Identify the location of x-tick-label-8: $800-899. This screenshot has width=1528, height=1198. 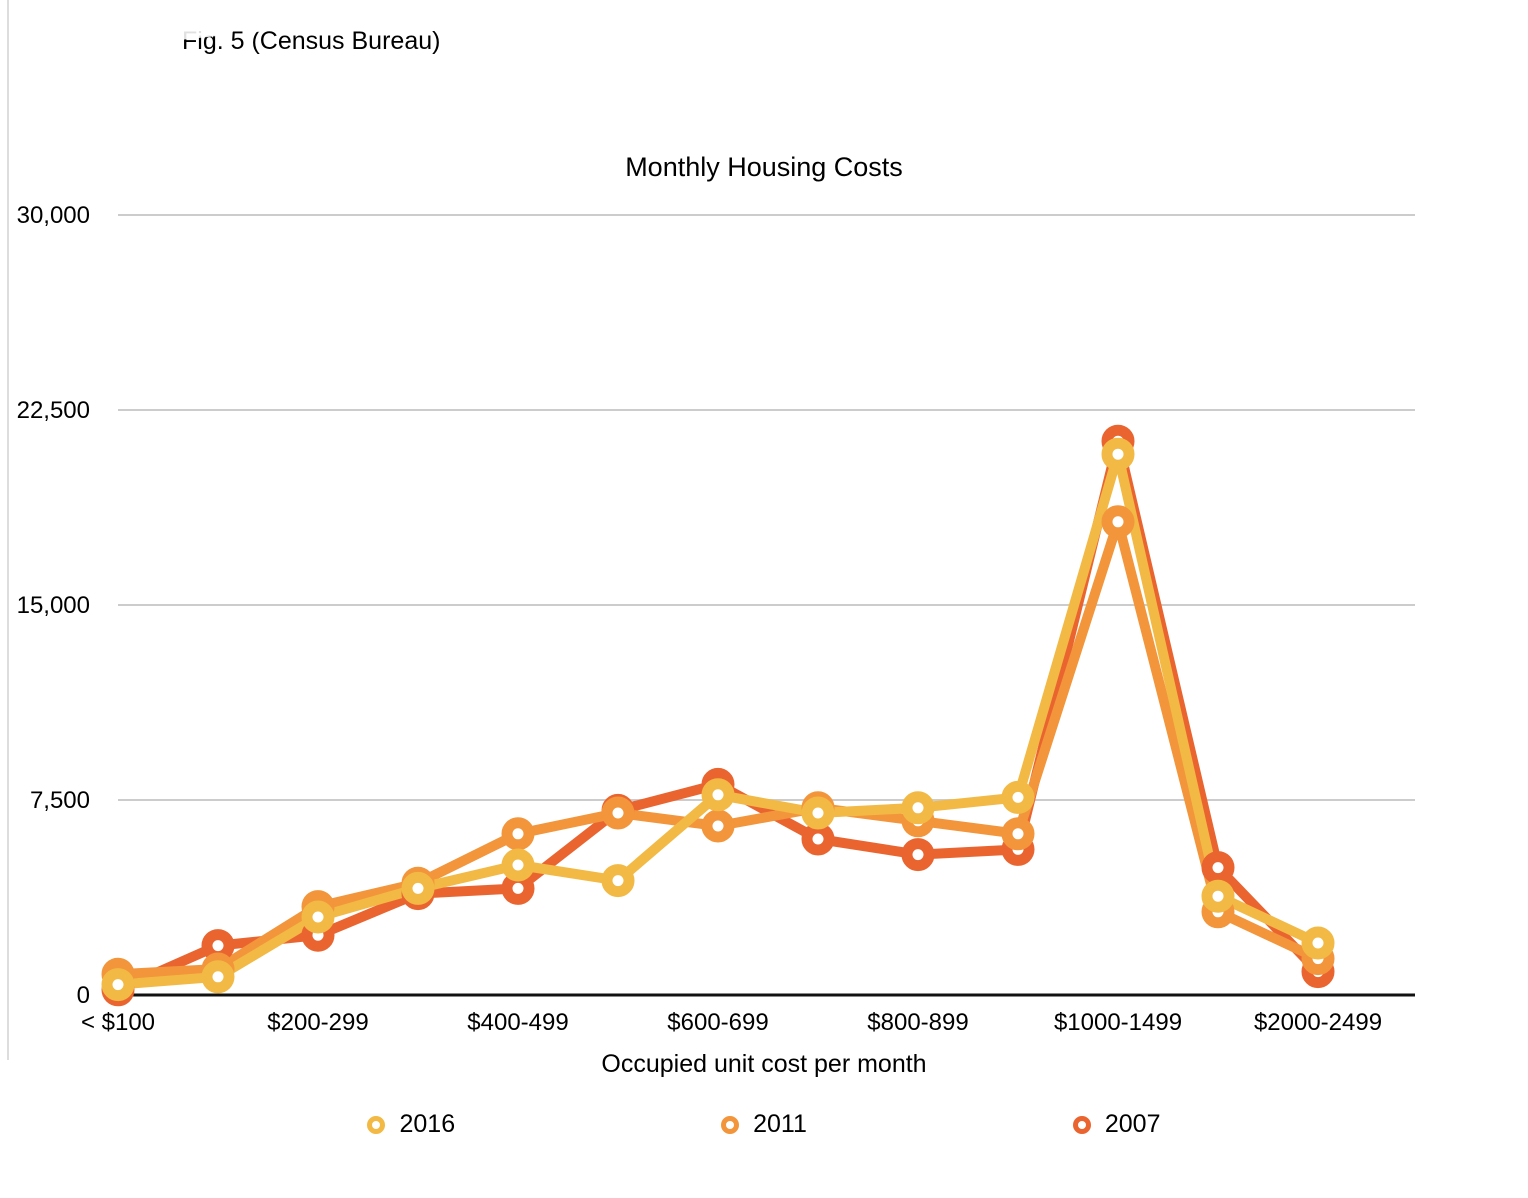
(917, 1022).